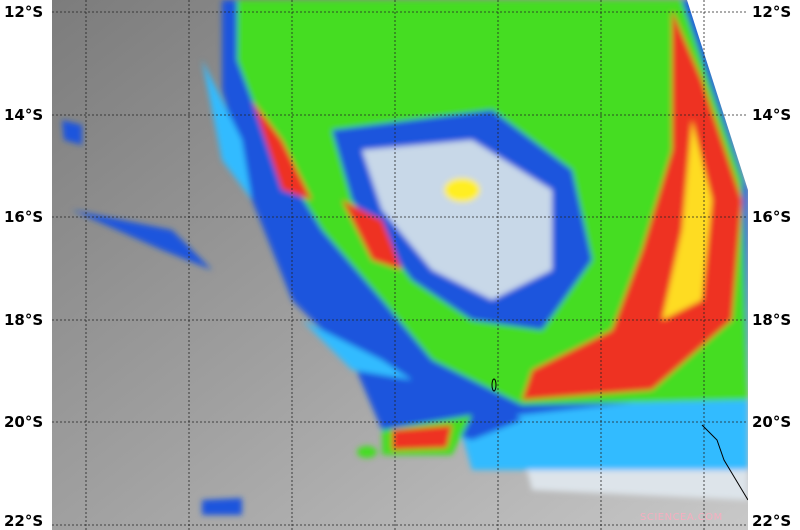 Image resolution: width=800 pixels, height=530 pixels. I want to click on island, so click(494, 385).